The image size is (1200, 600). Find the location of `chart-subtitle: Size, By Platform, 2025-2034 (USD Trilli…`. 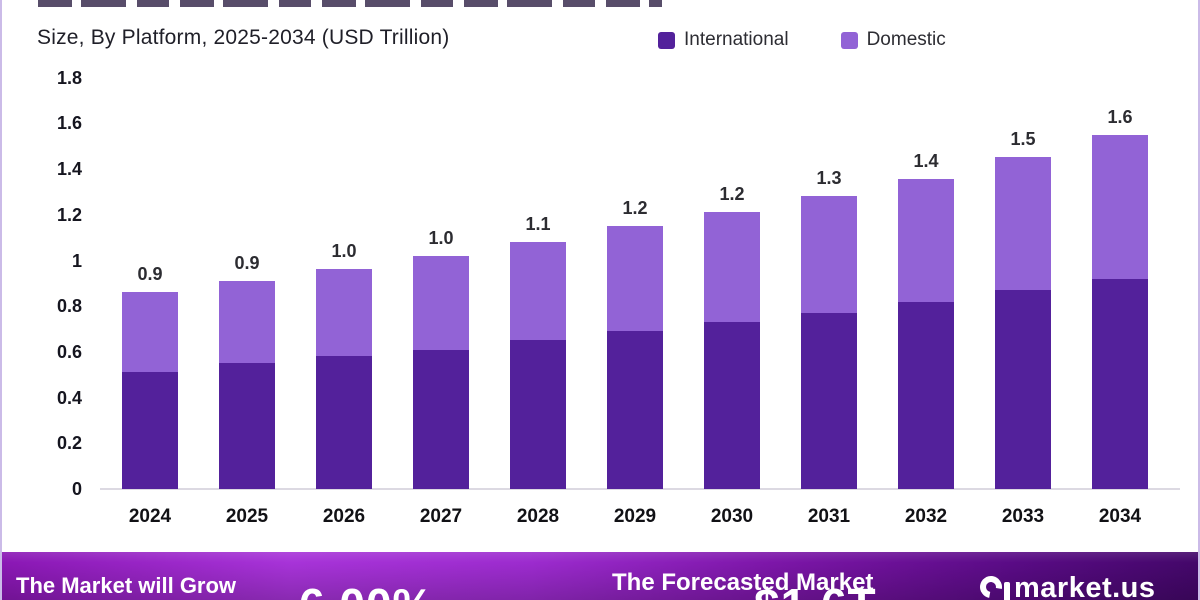

chart-subtitle: Size, By Platform, 2025-2034 (USD Trilli… is located at coordinates (243, 37).